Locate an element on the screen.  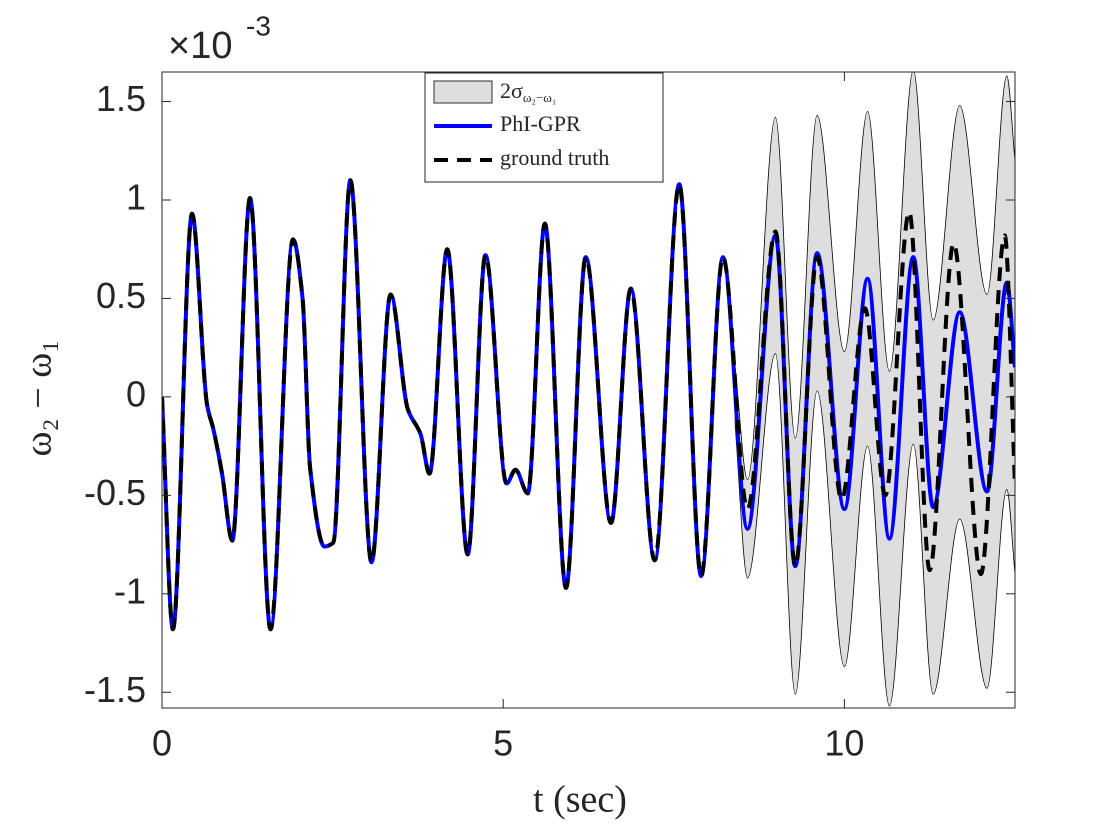
legend-label: 2σω₂−ω₁ is located at coordinates (528, 91).